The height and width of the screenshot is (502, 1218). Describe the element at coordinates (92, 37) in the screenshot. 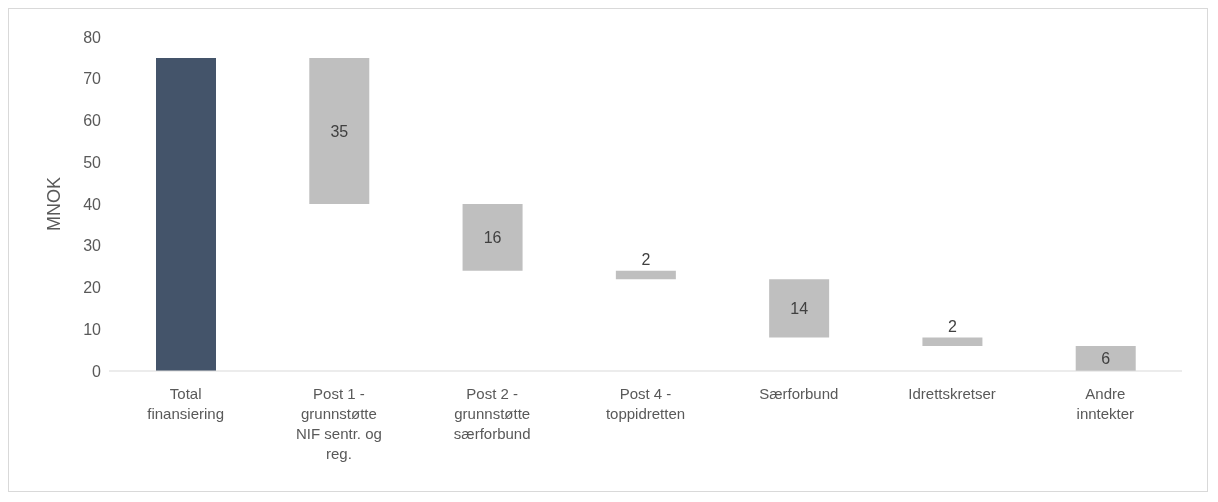

I see `y-tick-label: 80` at that location.